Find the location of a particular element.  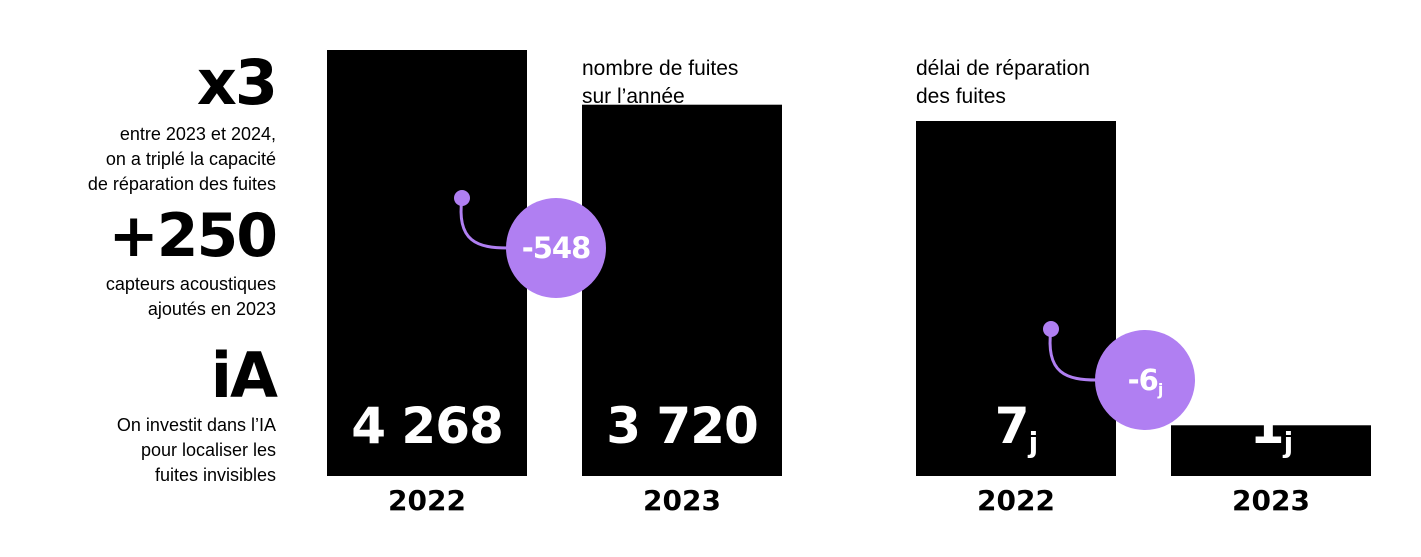

stat-description-line: entre 2023 et 2024, is located at coordinates (197, 134).